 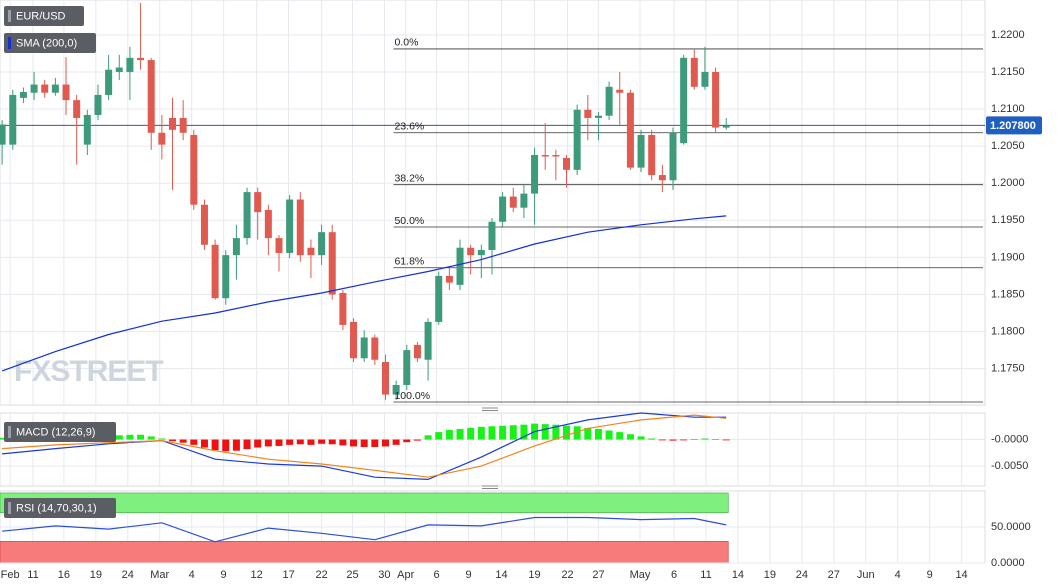 What do you see at coordinates (1008, 294) in the screenshot?
I see `y-tick-label: 1.1850` at bounding box center [1008, 294].